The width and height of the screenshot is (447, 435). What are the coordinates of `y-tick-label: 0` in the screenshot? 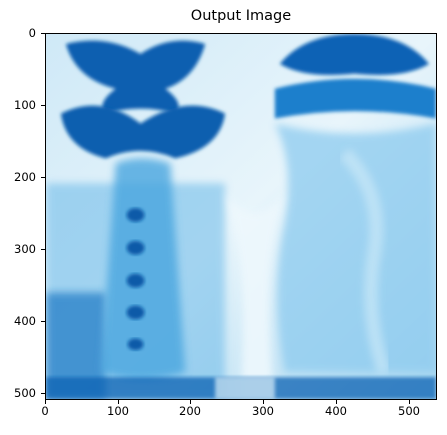 It's located at (32, 33).